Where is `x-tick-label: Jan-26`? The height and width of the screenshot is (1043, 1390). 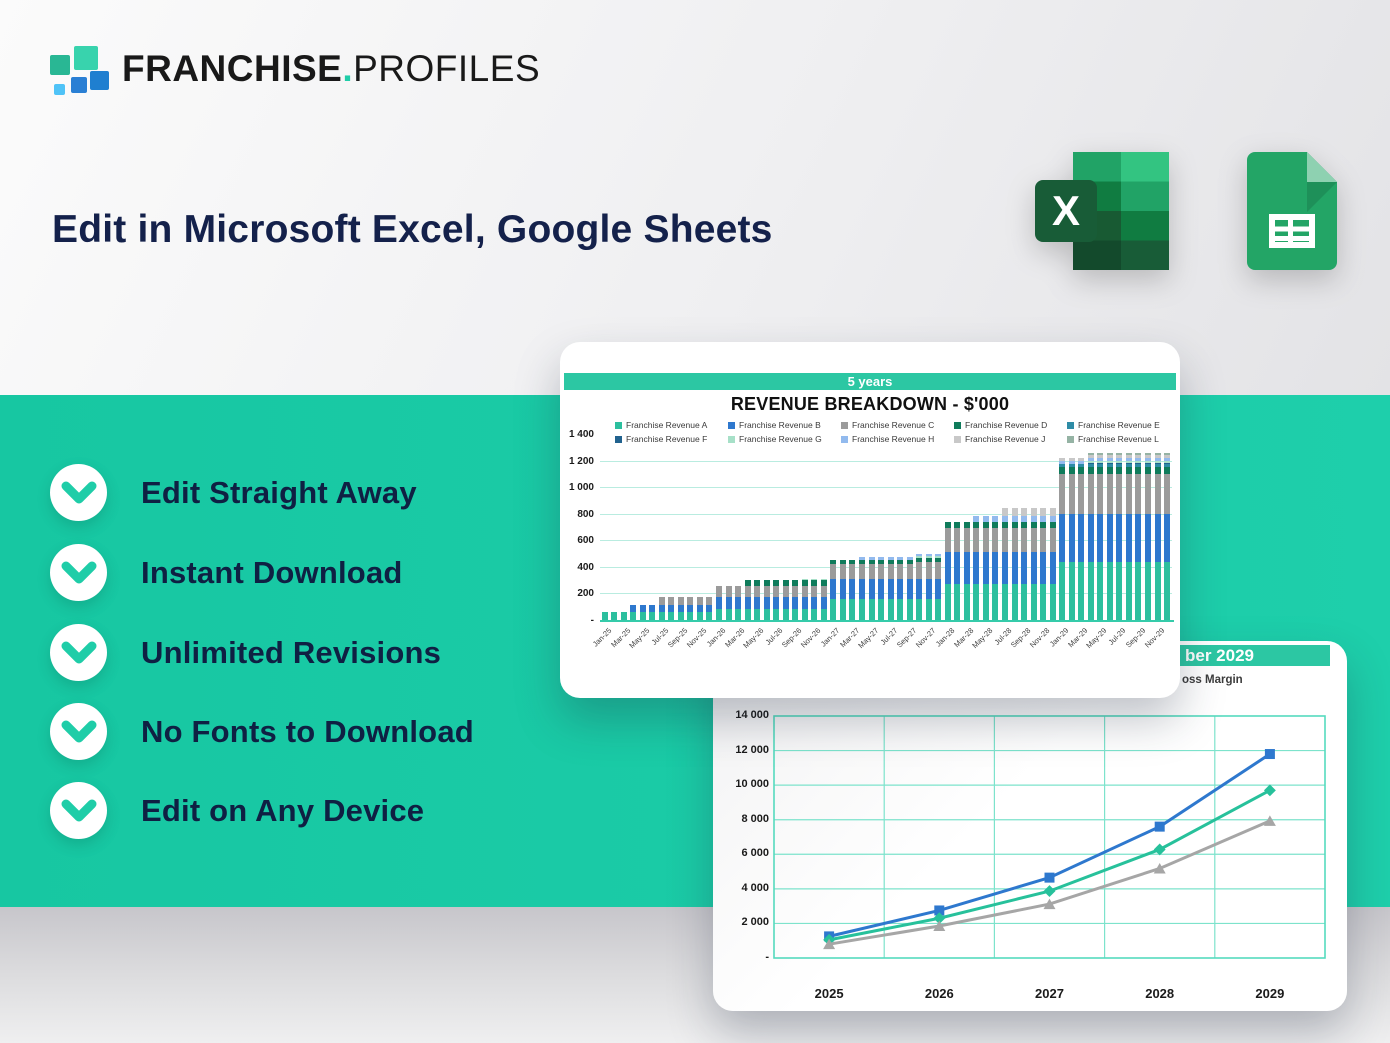
x-tick-label: Jan-26 is located at coordinates (716, 637).